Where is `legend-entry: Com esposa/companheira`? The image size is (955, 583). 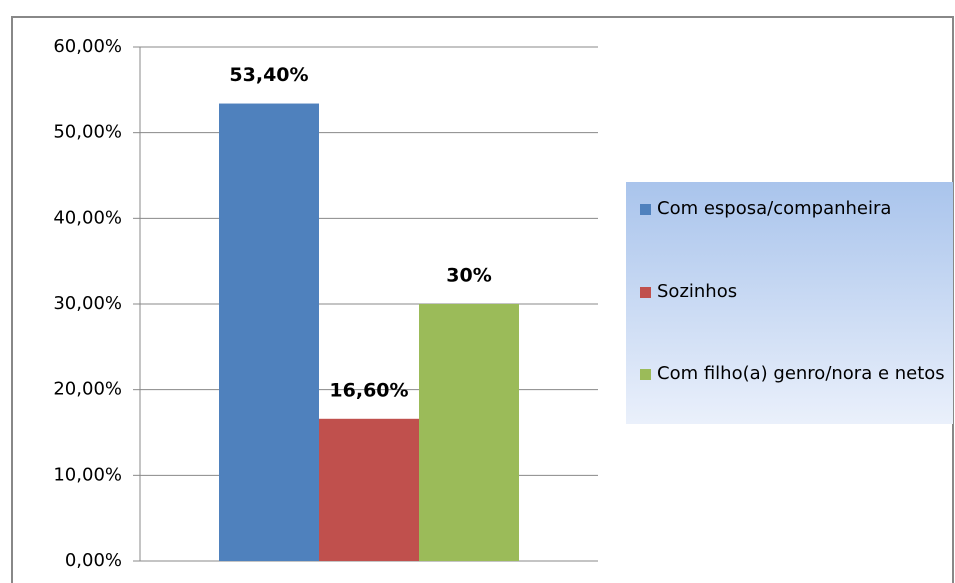 legend-entry: Com esposa/companheira is located at coordinates (792, 209).